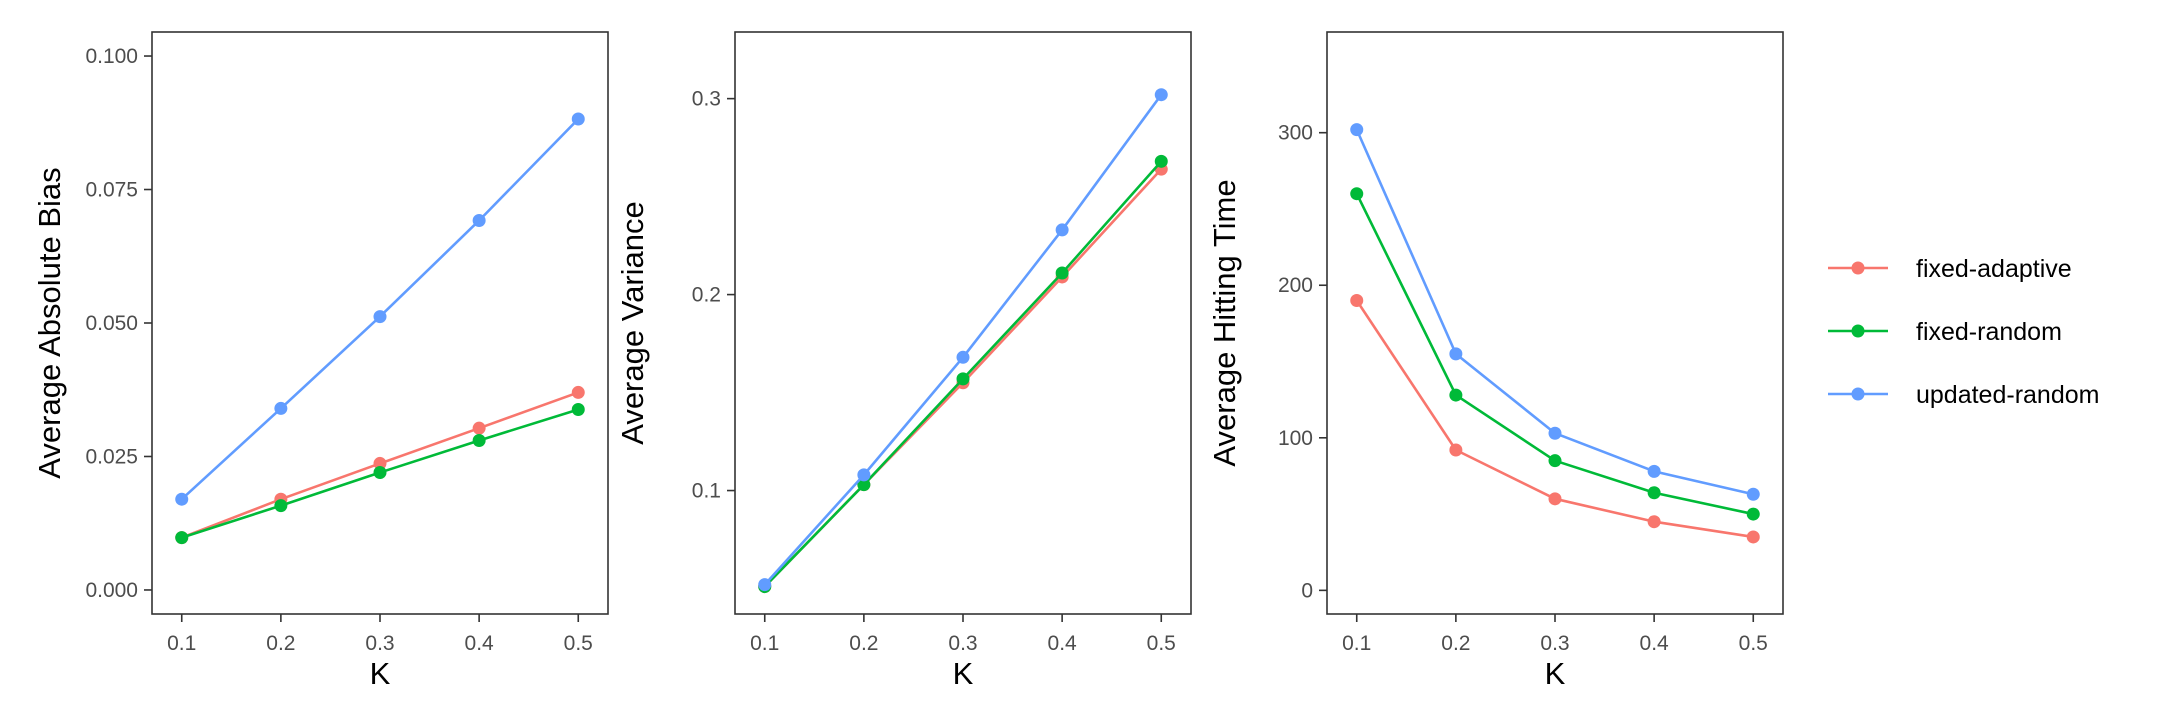  What do you see at coordinates (111, 323) in the screenshot?
I see `y-tick-label: 0.050` at bounding box center [111, 323].